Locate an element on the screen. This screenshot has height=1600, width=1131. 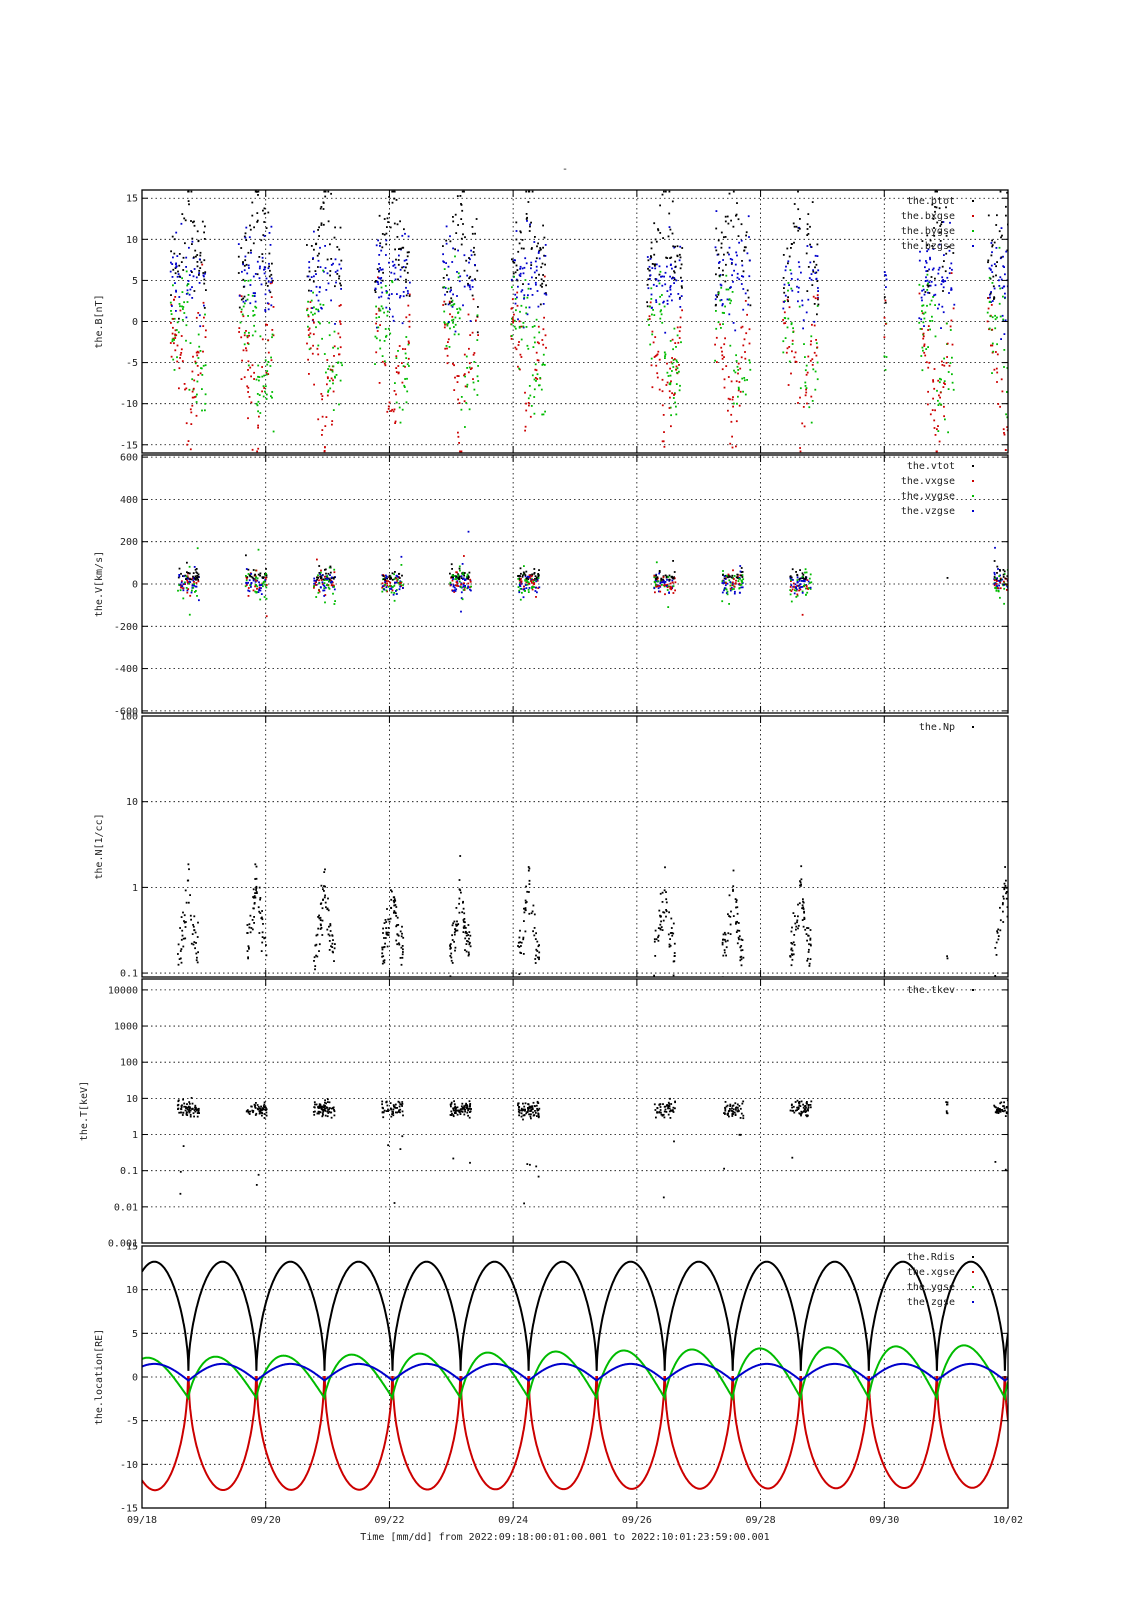
y-tick-label: 0.001 is located at coordinates (123, 1244).